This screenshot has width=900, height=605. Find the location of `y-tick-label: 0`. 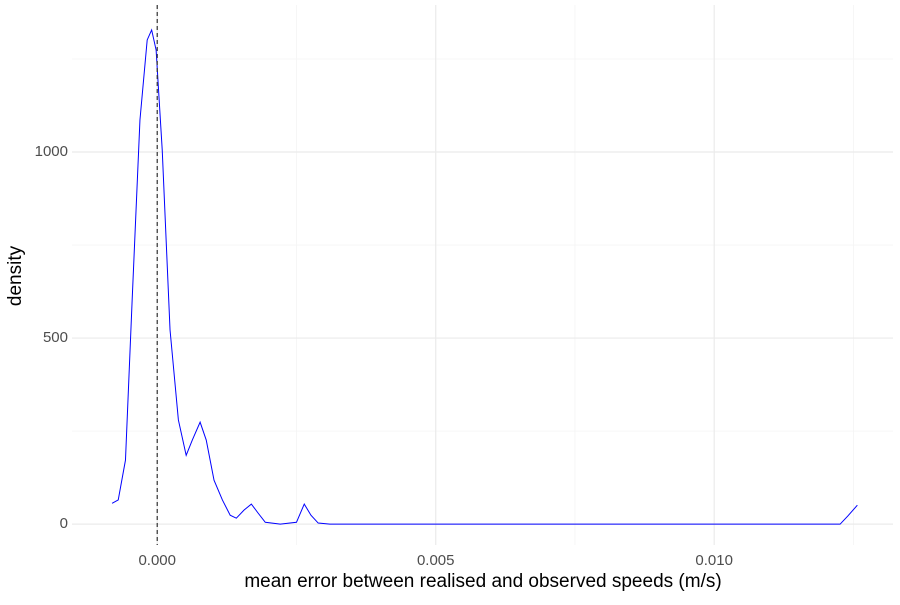

y-tick-label: 0 is located at coordinates (64, 523).